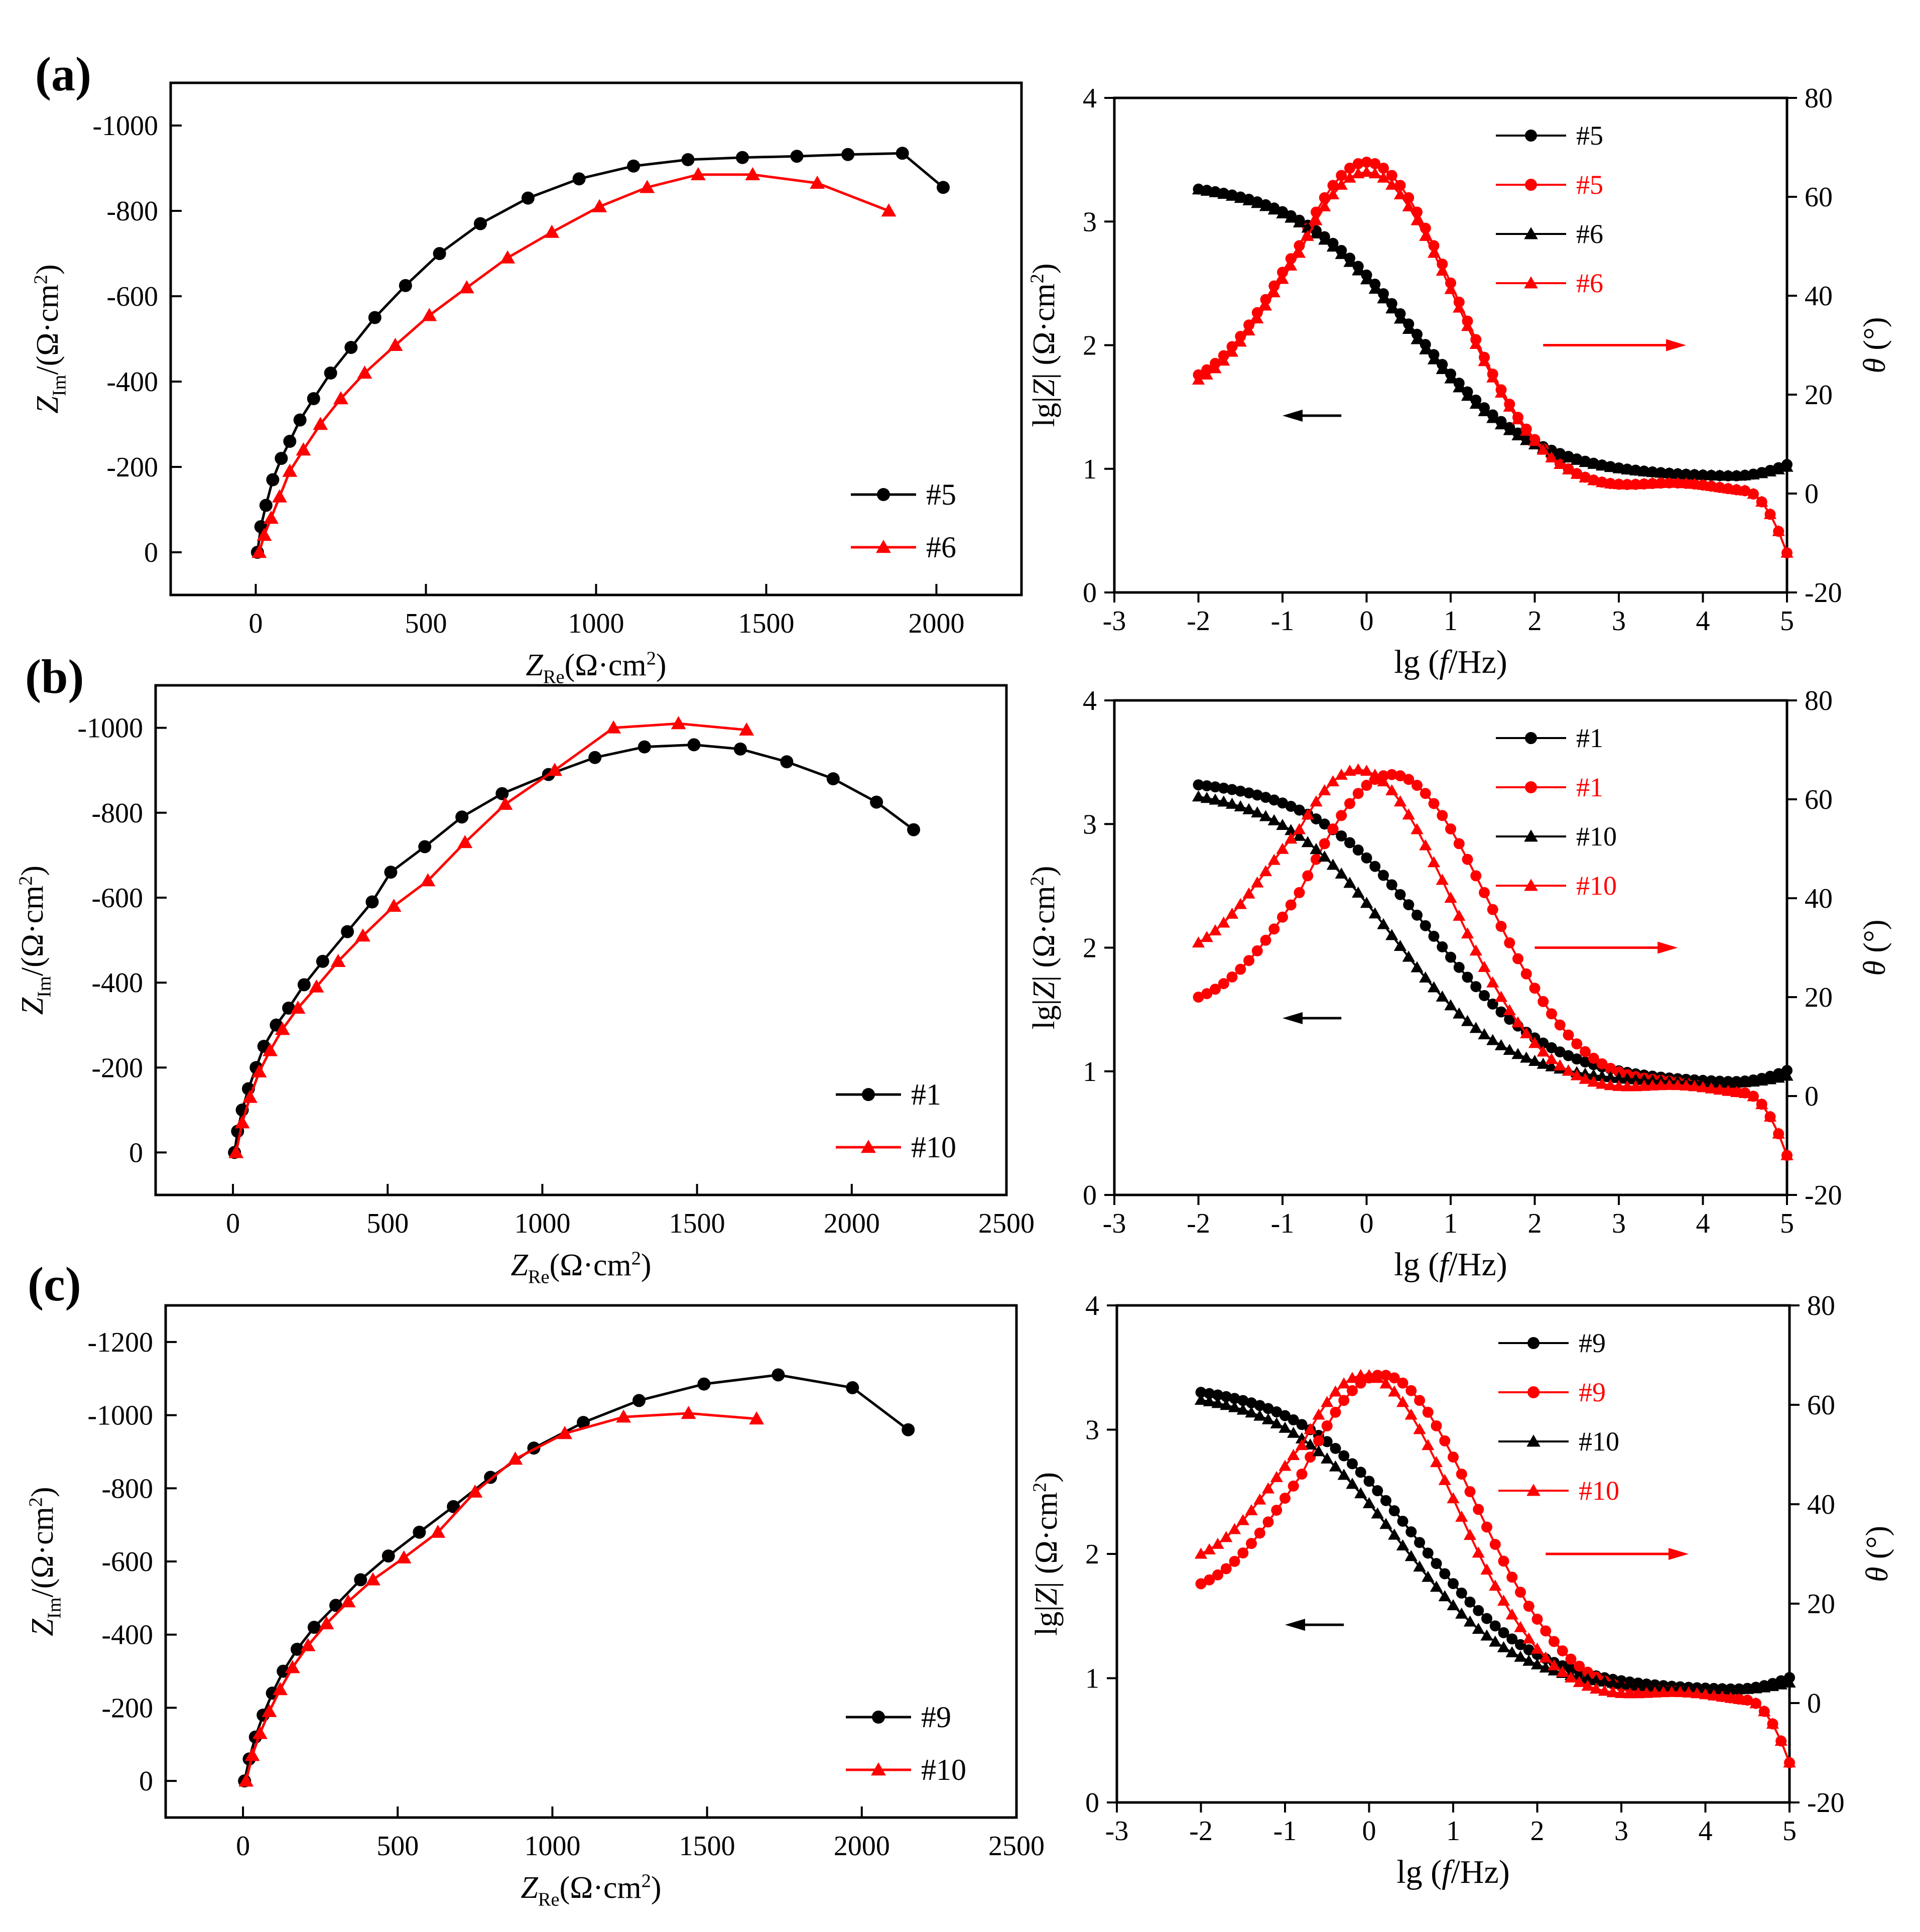 This screenshot has height=1932, width=1920. I want to click on x-tick-label: 4, so click(1703, 1223).